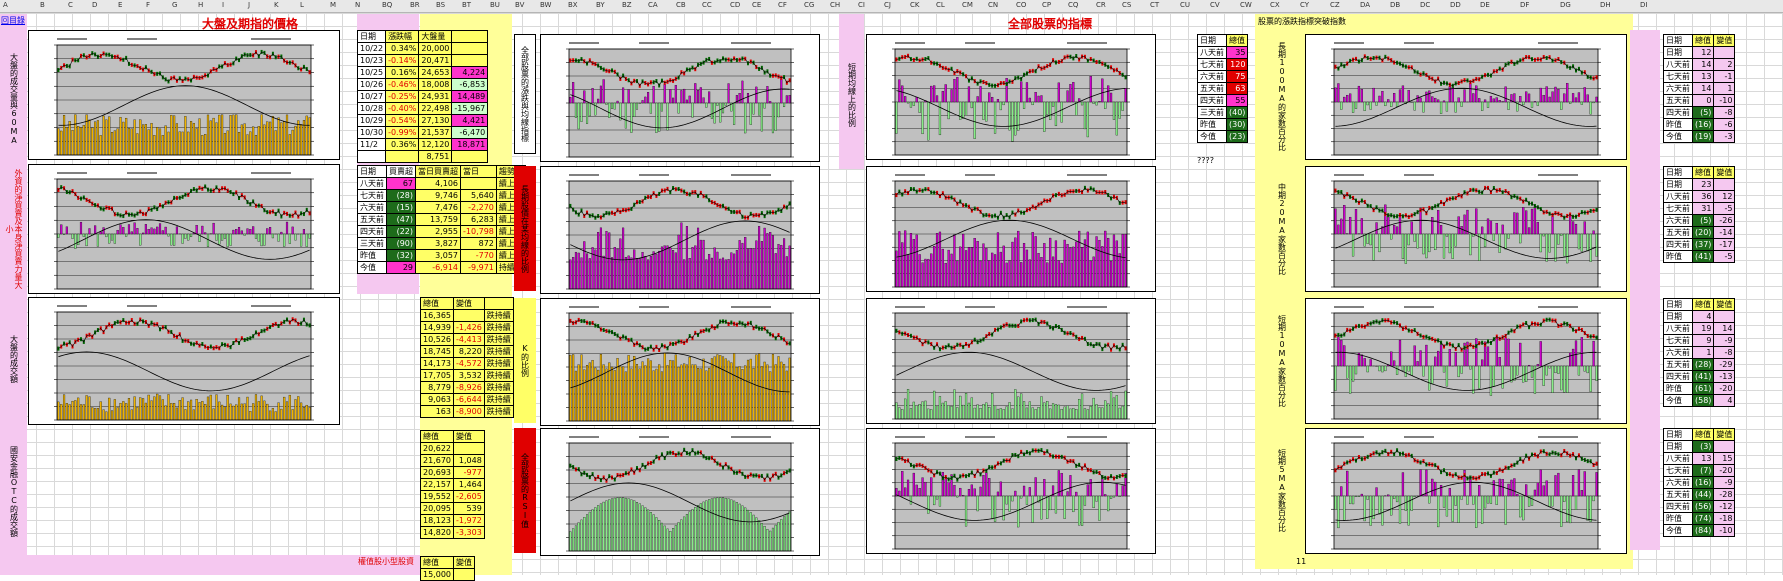 This screenshot has width=1783, height=581. What do you see at coordinates (1246, 5) in the screenshot?
I see `column-header-cw: CW` at bounding box center [1246, 5].